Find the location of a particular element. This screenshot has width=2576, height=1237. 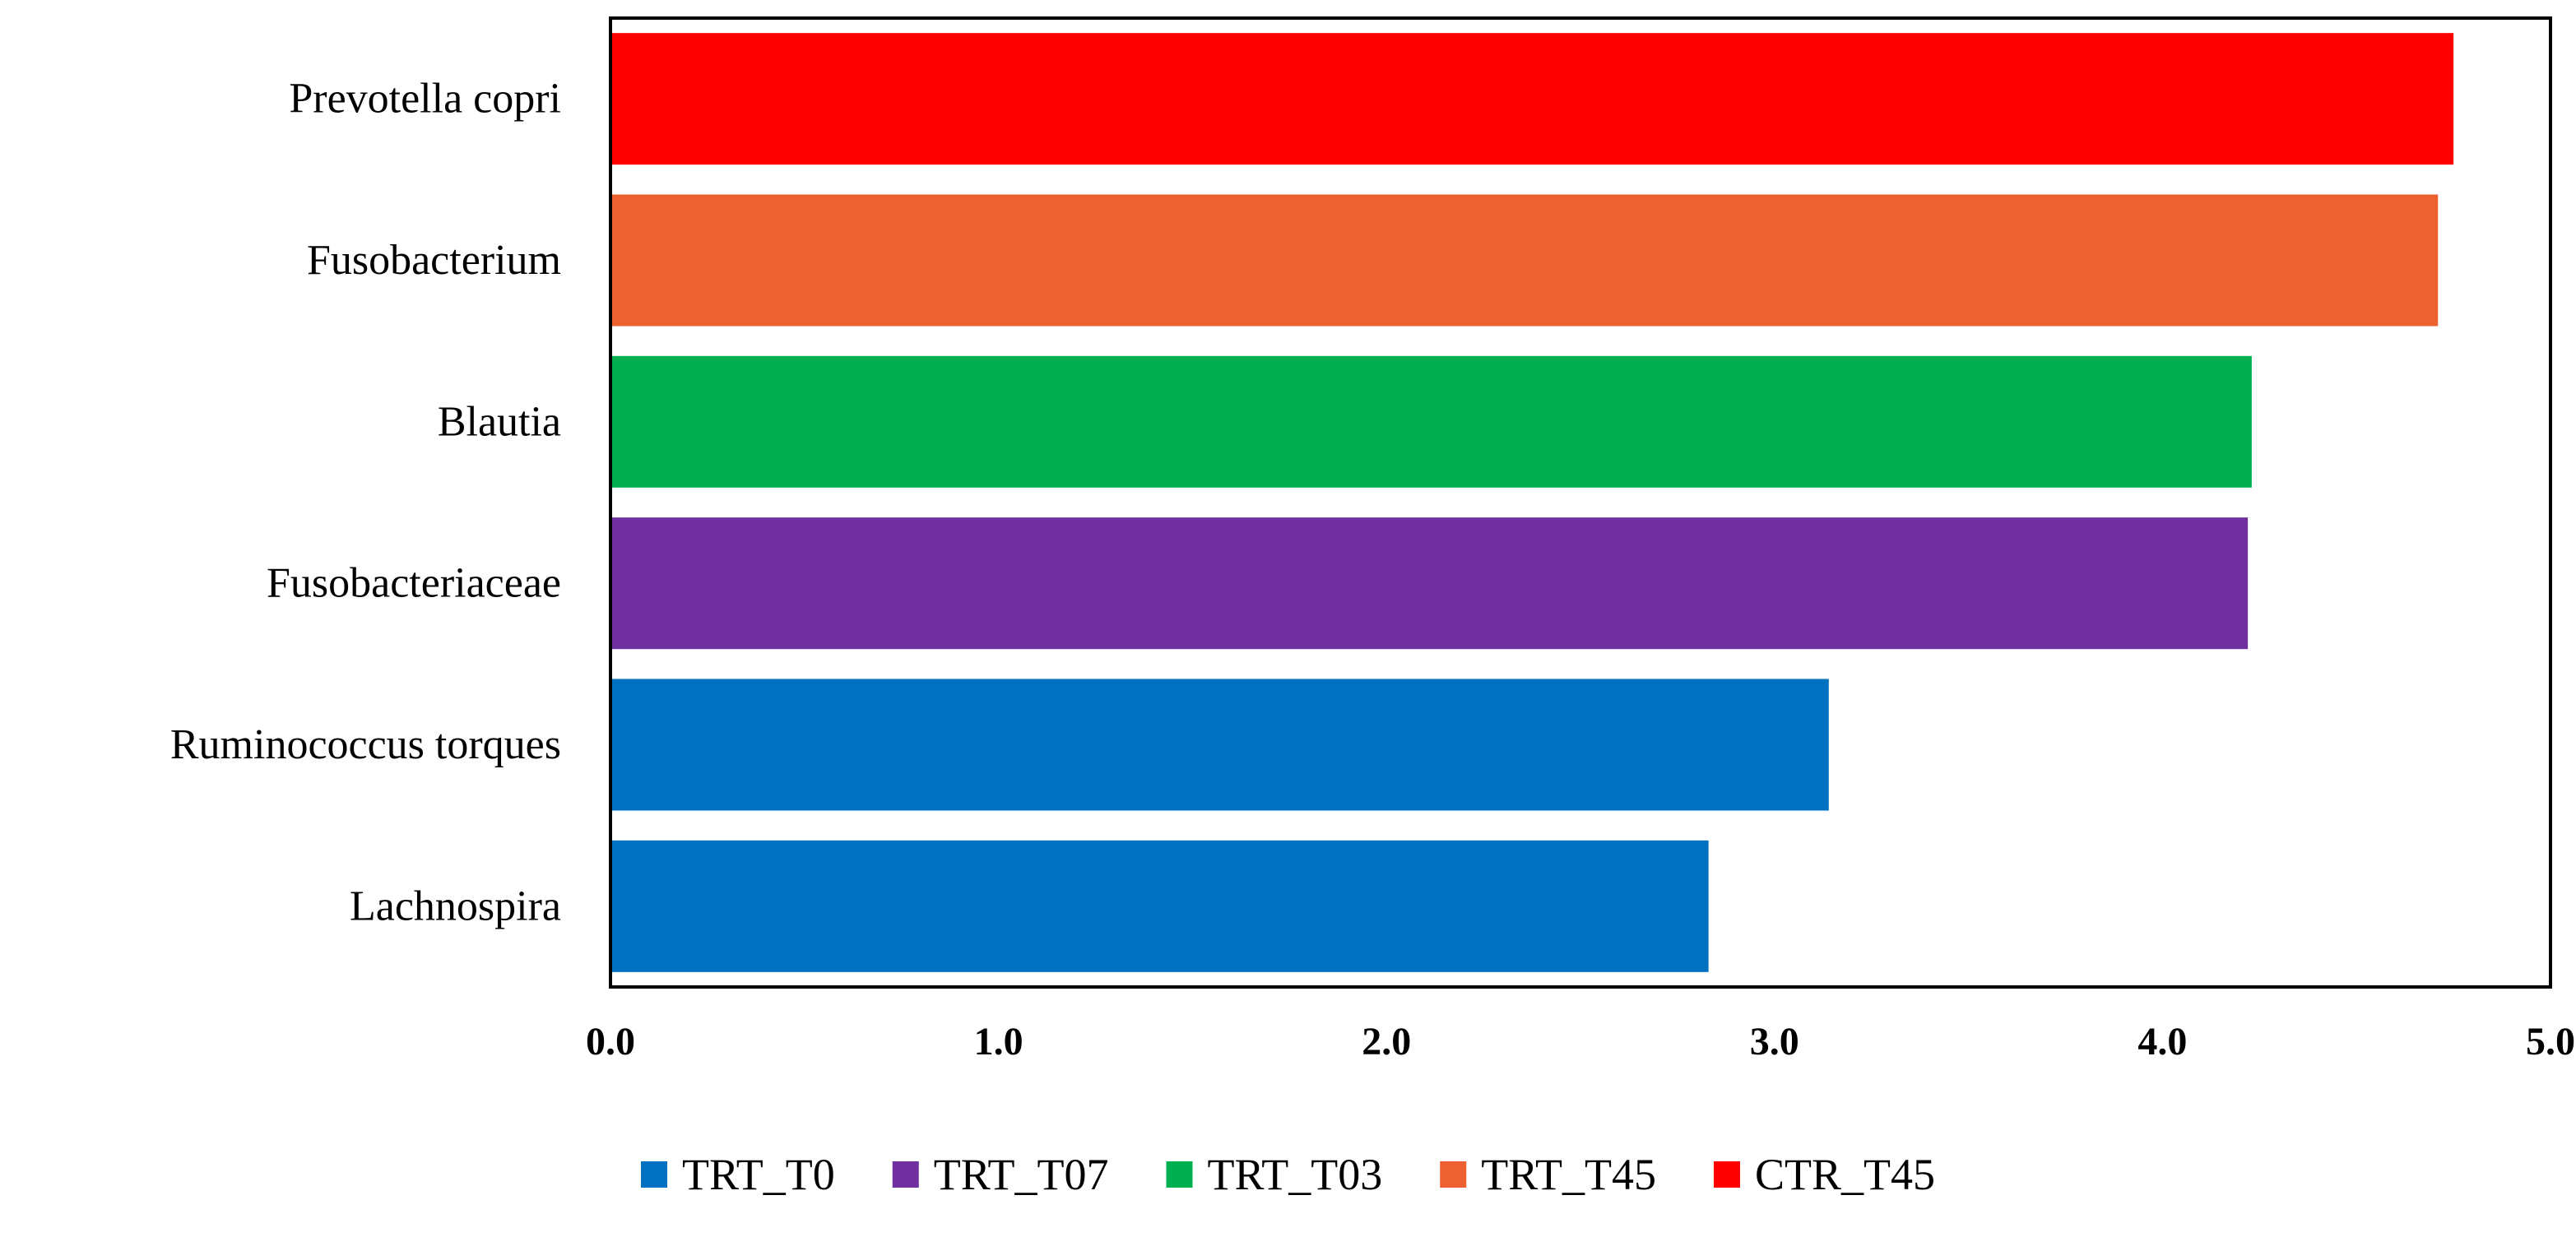

bar-fusobacterium is located at coordinates (1524, 260).